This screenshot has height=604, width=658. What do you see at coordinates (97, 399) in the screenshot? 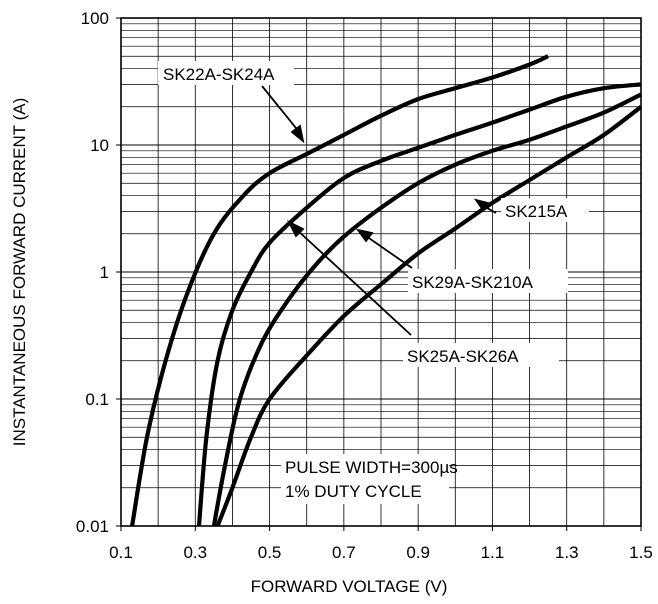
I see `y-tick-label: 0.1` at bounding box center [97, 399].